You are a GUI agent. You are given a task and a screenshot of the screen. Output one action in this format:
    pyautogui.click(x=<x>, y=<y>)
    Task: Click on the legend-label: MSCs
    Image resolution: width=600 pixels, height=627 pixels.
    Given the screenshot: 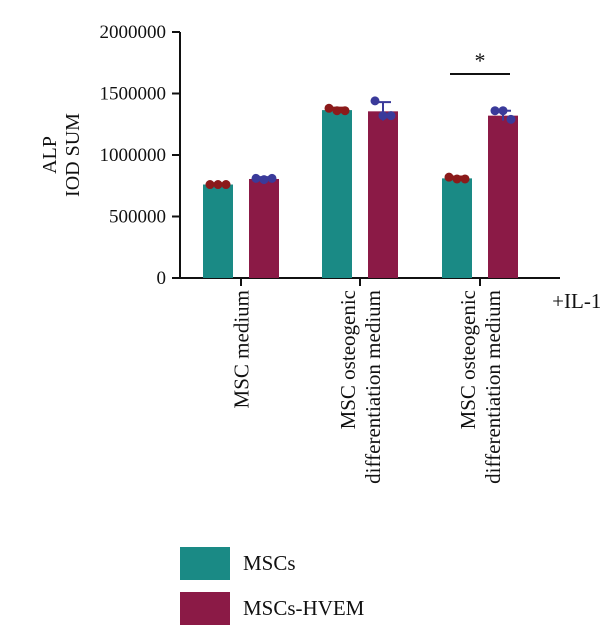 What is the action you would take?
    pyautogui.click(x=269, y=563)
    